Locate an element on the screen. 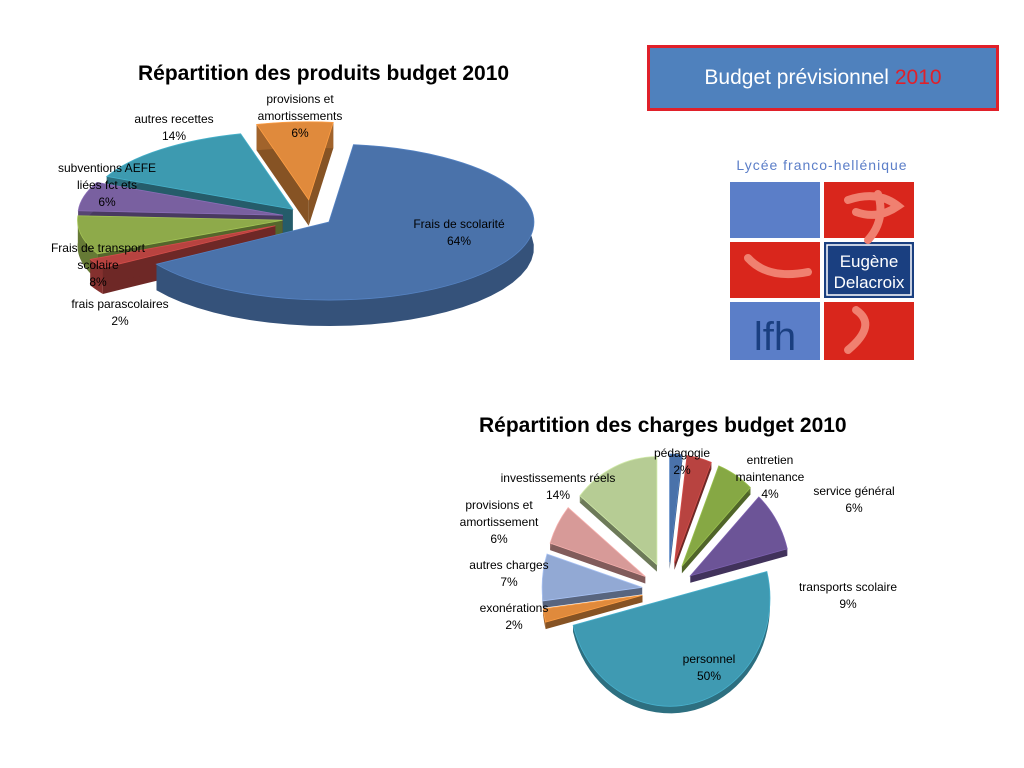  slice-transports-scolaire is located at coordinates (738, 539).